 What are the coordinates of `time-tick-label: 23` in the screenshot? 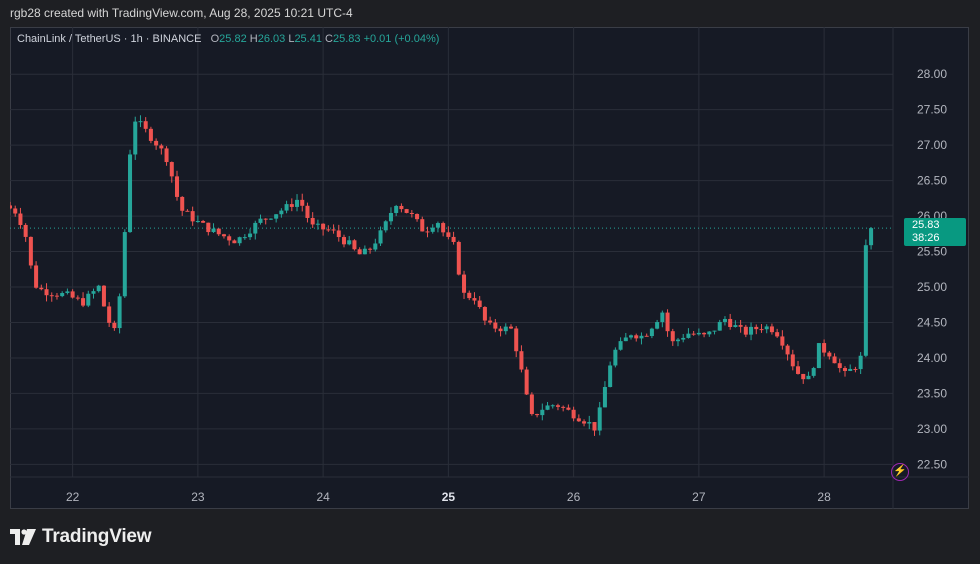 It's located at (198, 497).